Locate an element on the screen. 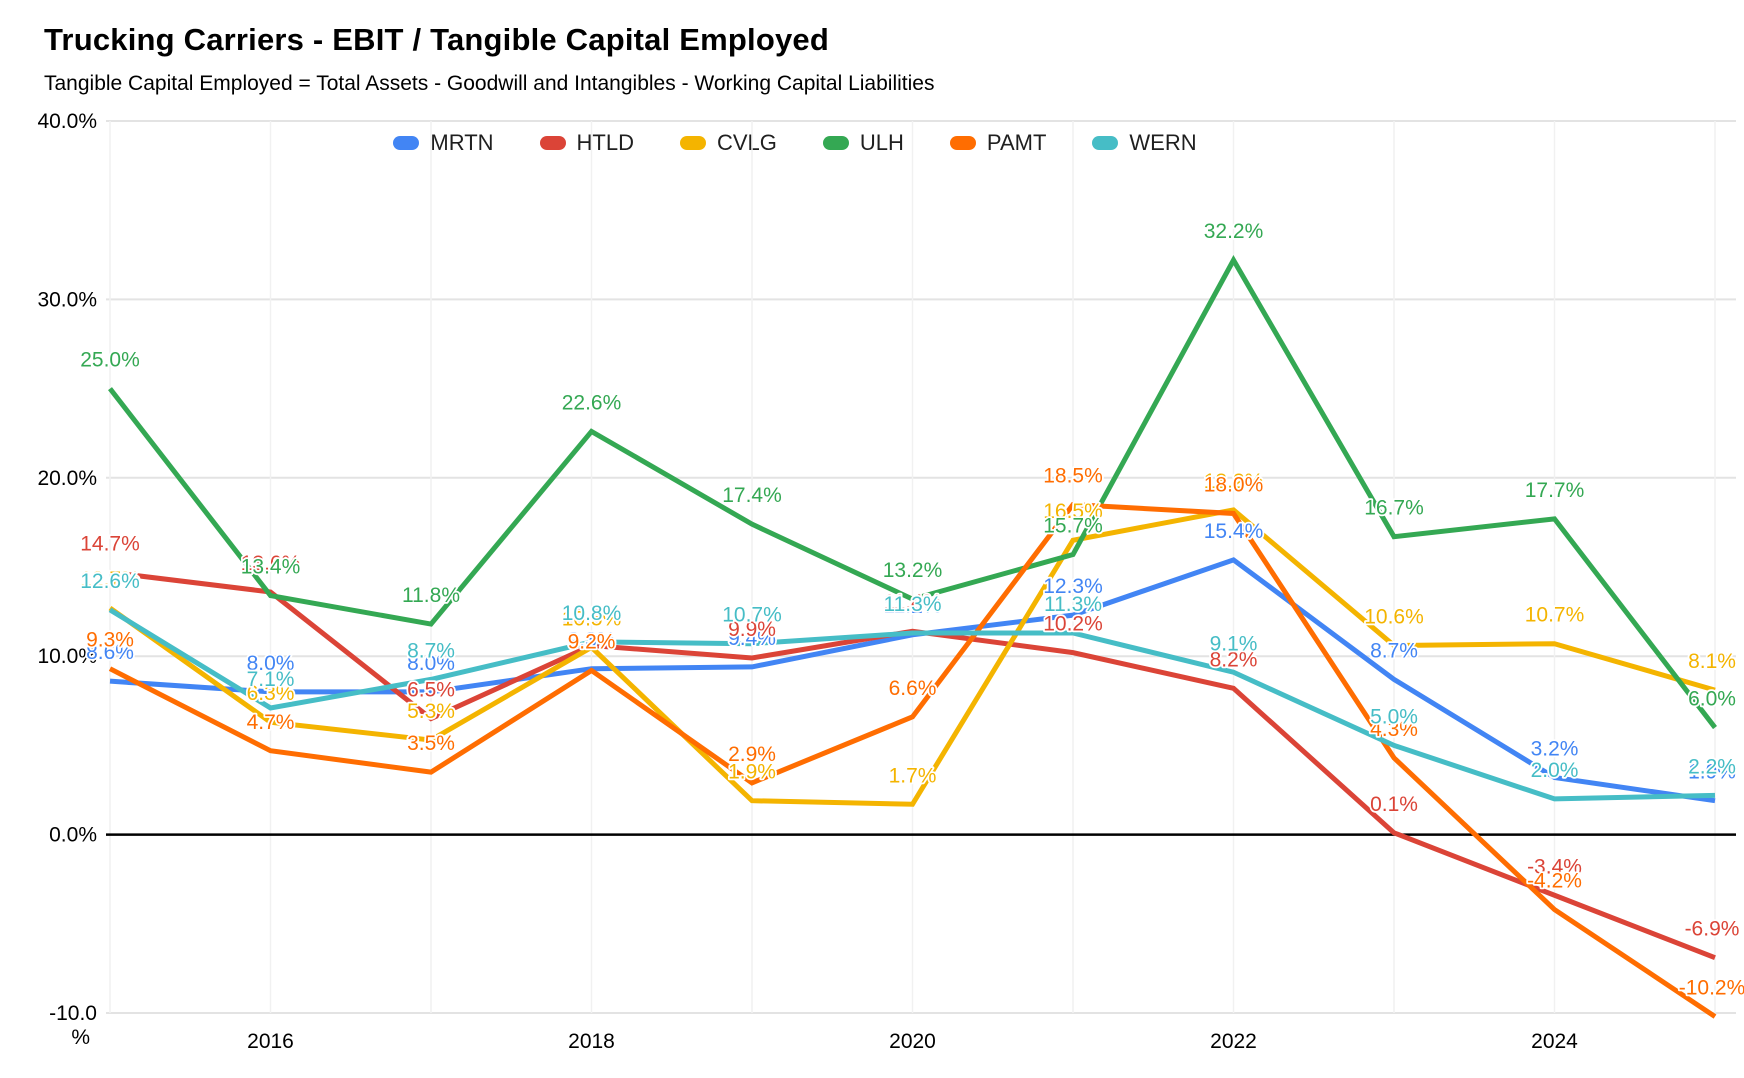 The image size is (1744, 1078). data-label-CVLG-2019: 1.9% is located at coordinates (752, 772).